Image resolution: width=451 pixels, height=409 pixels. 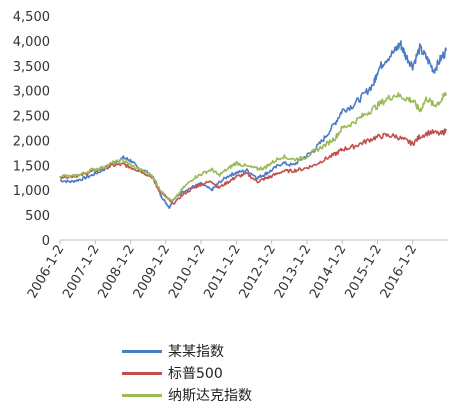 I want to click on legend-label: 标普500, so click(x=195, y=374).